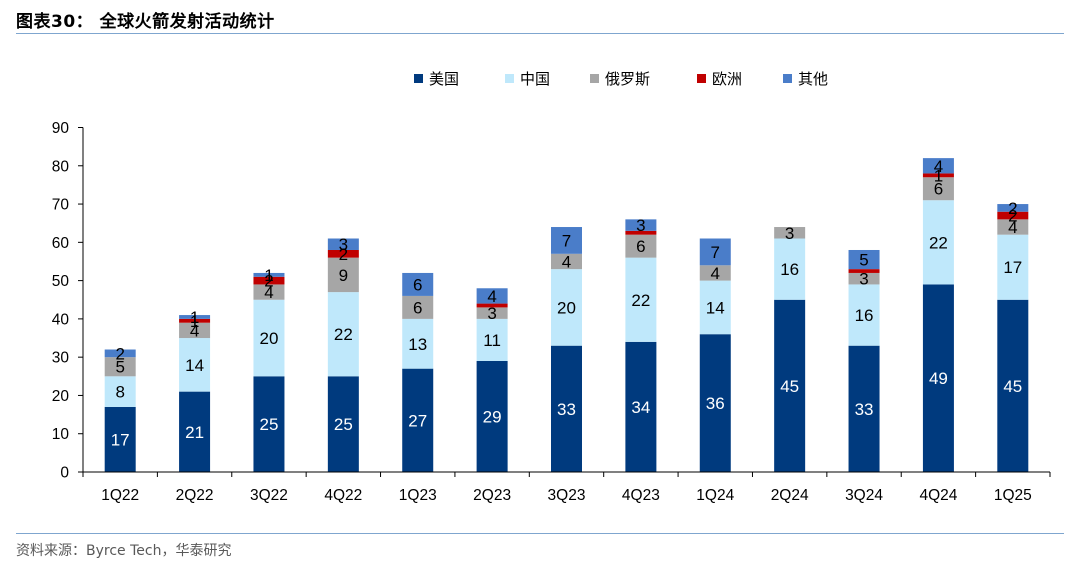  I want to click on bar-stack: 27 13 6 6, so click(418, 372).